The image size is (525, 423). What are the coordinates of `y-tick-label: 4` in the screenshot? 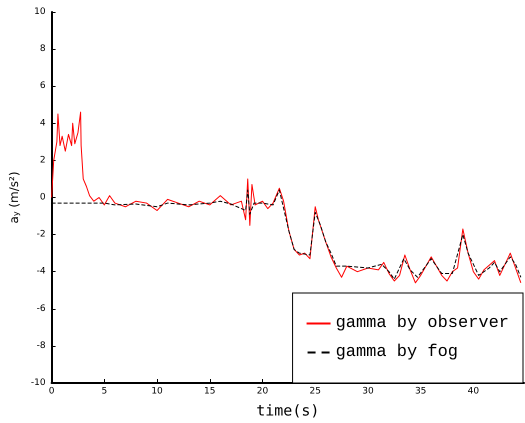 It's located at (43, 123).